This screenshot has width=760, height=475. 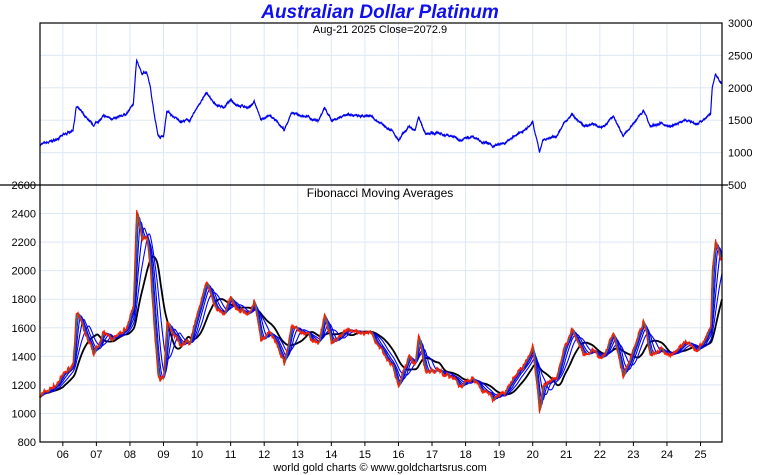 What do you see at coordinates (740, 121) in the screenshot?
I see `y-tick-label-right: 1500` at bounding box center [740, 121].